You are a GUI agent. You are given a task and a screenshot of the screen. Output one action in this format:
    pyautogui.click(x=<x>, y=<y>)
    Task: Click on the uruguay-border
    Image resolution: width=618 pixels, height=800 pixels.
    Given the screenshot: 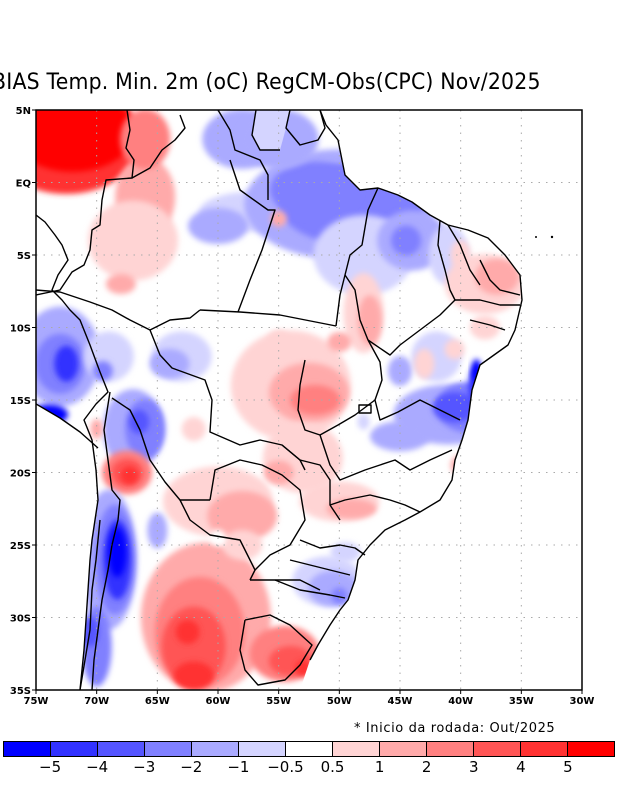 What is the action you would take?
    pyautogui.click(x=276, y=650)
    